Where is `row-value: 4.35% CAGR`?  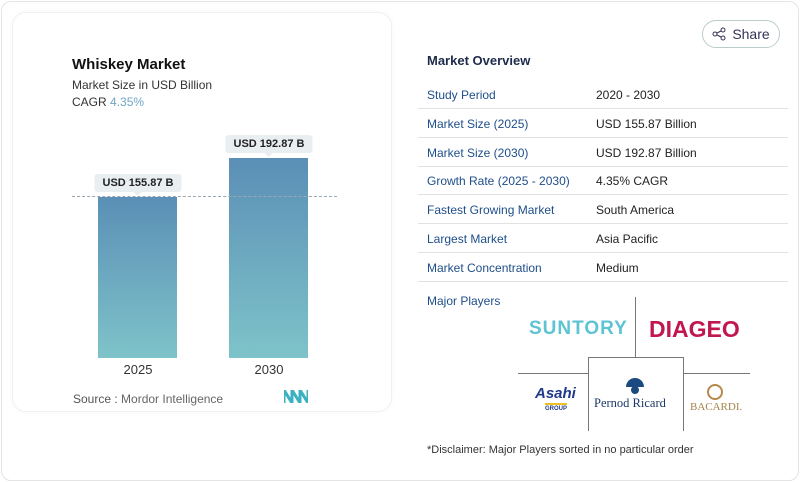
row-value: 4.35% CAGR is located at coordinates (632, 181).